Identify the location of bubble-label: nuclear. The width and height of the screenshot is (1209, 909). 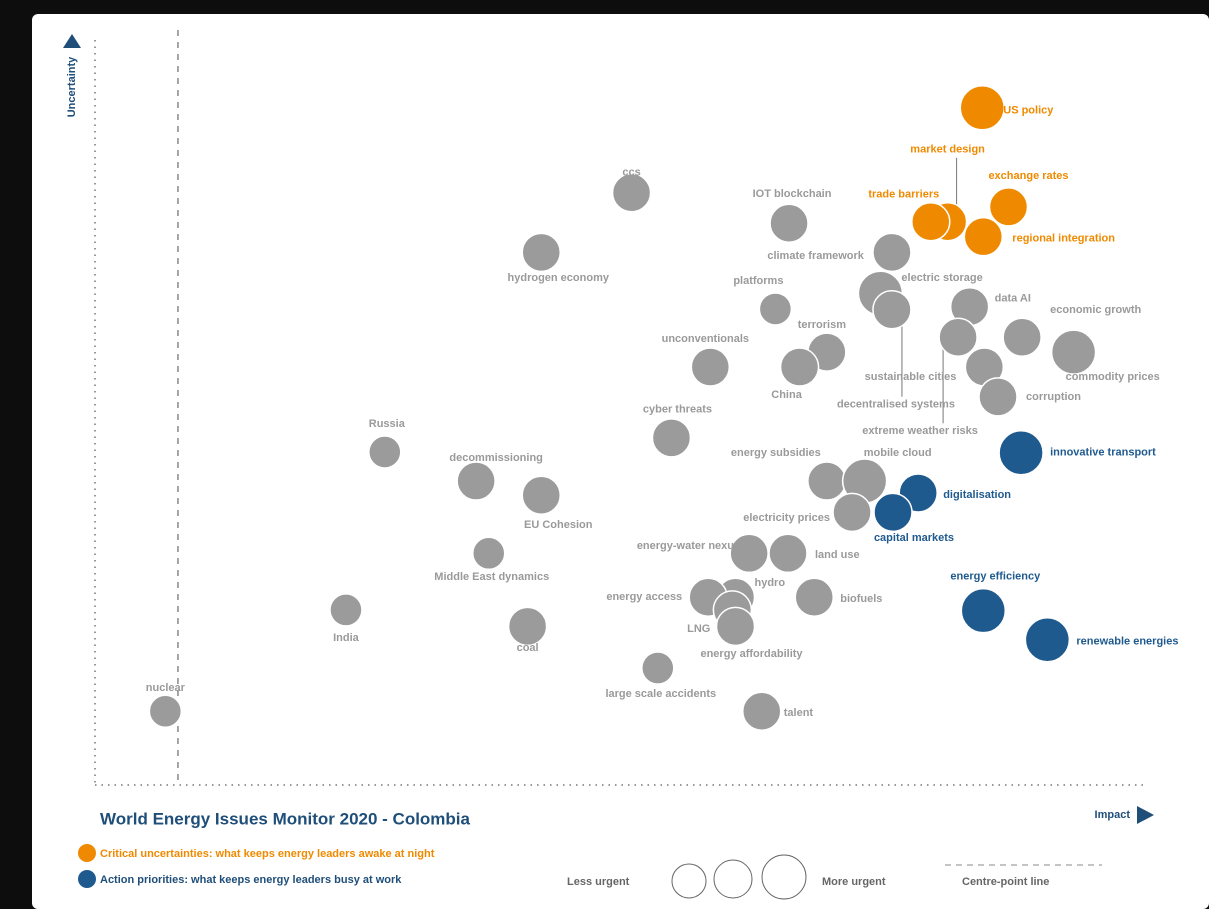
(166, 688).